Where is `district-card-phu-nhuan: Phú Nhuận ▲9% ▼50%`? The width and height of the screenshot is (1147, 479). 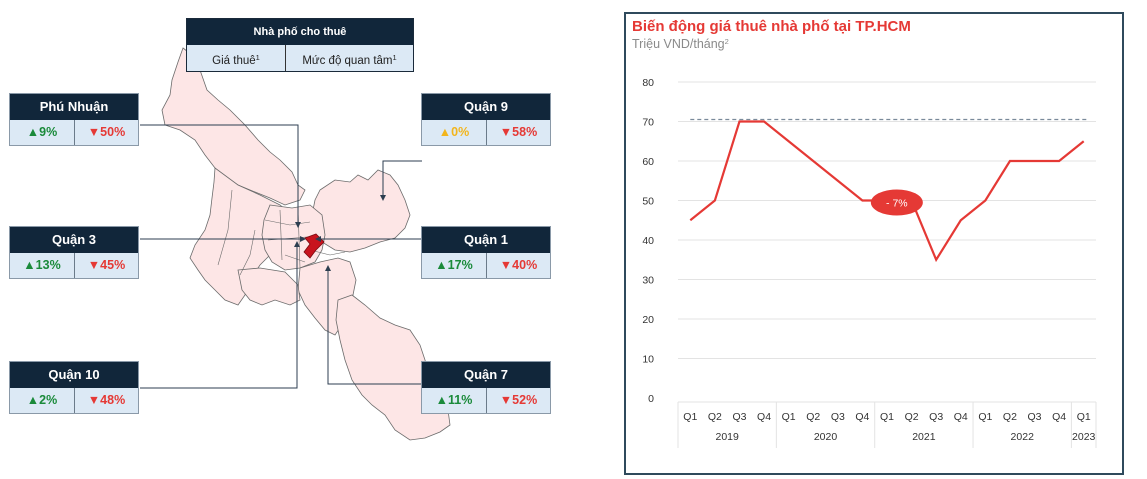 district-card-phu-nhuan: Phú Nhuận ▲9% ▼50% is located at coordinates (74, 119).